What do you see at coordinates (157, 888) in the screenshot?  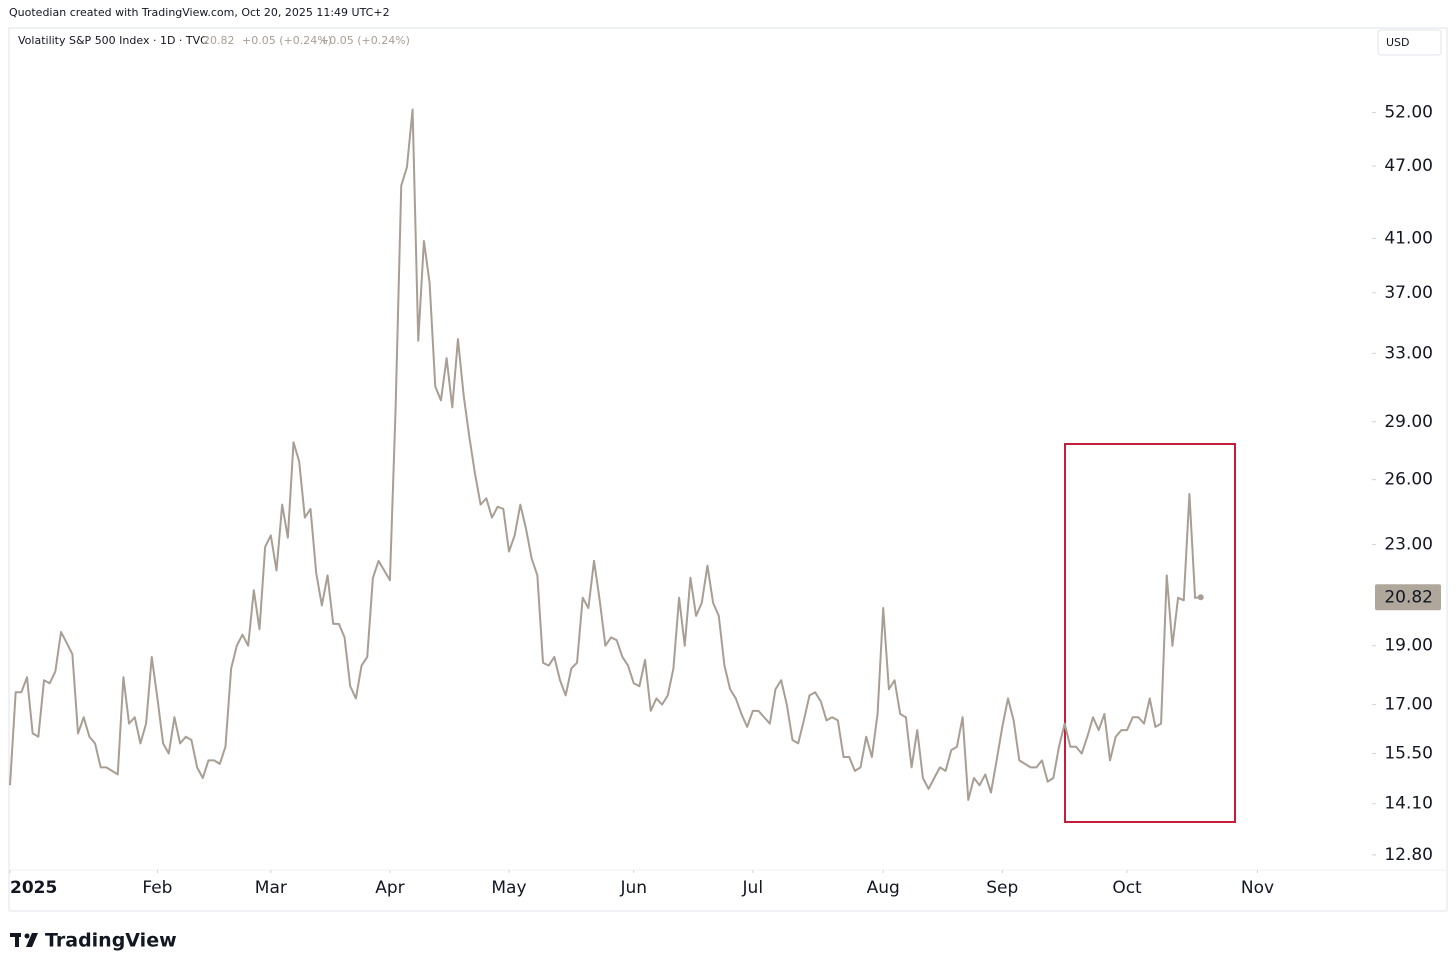 I see `x-tick-label: Feb` at bounding box center [157, 888].